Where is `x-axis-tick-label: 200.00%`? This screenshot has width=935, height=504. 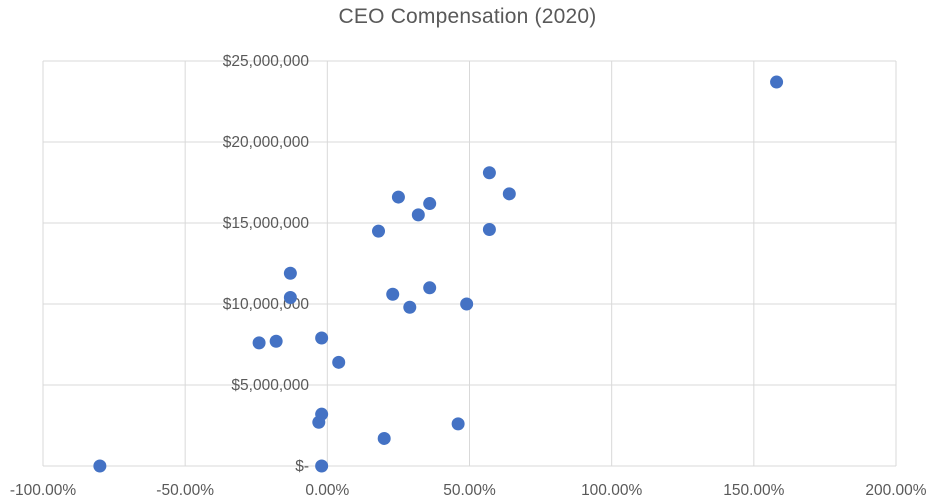
x-axis-tick-label: 200.00% is located at coordinates (895, 490).